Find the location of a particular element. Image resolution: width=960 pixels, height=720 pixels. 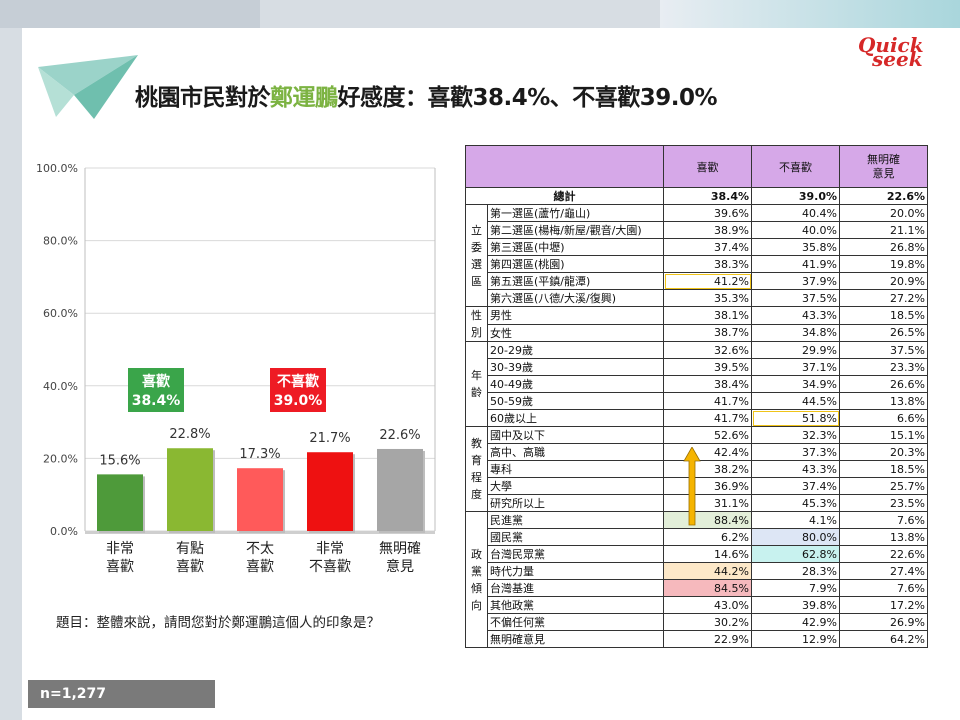

cell-value: 88.4% is located at coordinates (707, 520).